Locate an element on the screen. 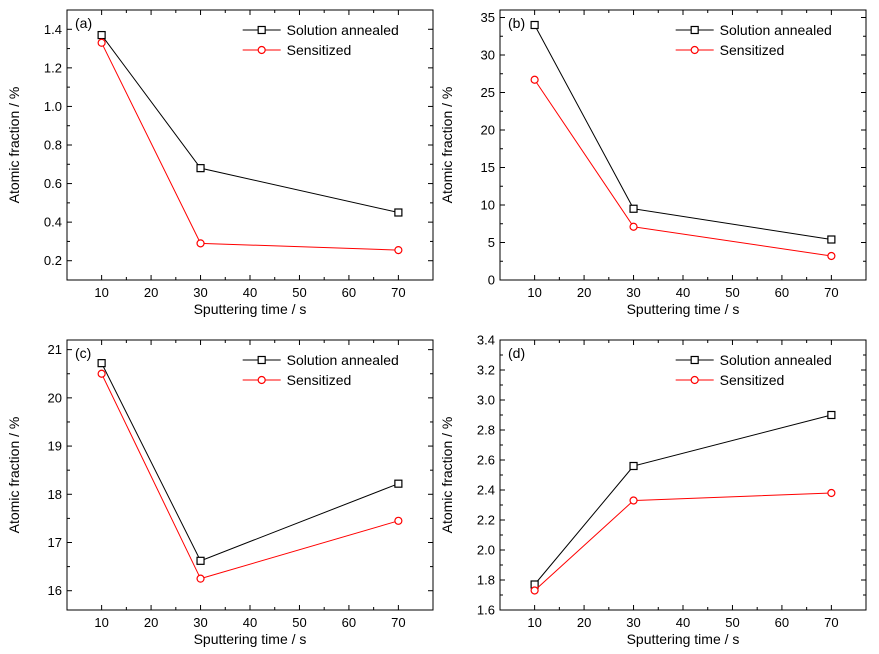  panel-label: (a) is located at coordinates (83, 23).